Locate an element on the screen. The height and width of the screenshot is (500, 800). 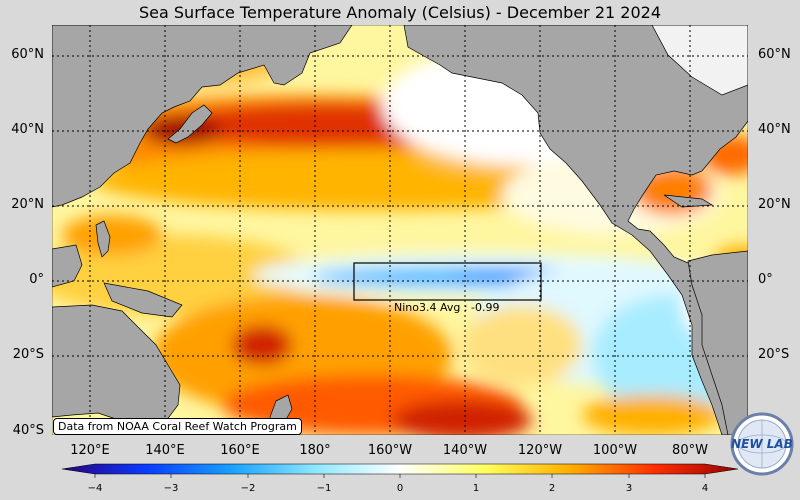
lon-label-140w: 140°W is located at coordinates (465, 450).